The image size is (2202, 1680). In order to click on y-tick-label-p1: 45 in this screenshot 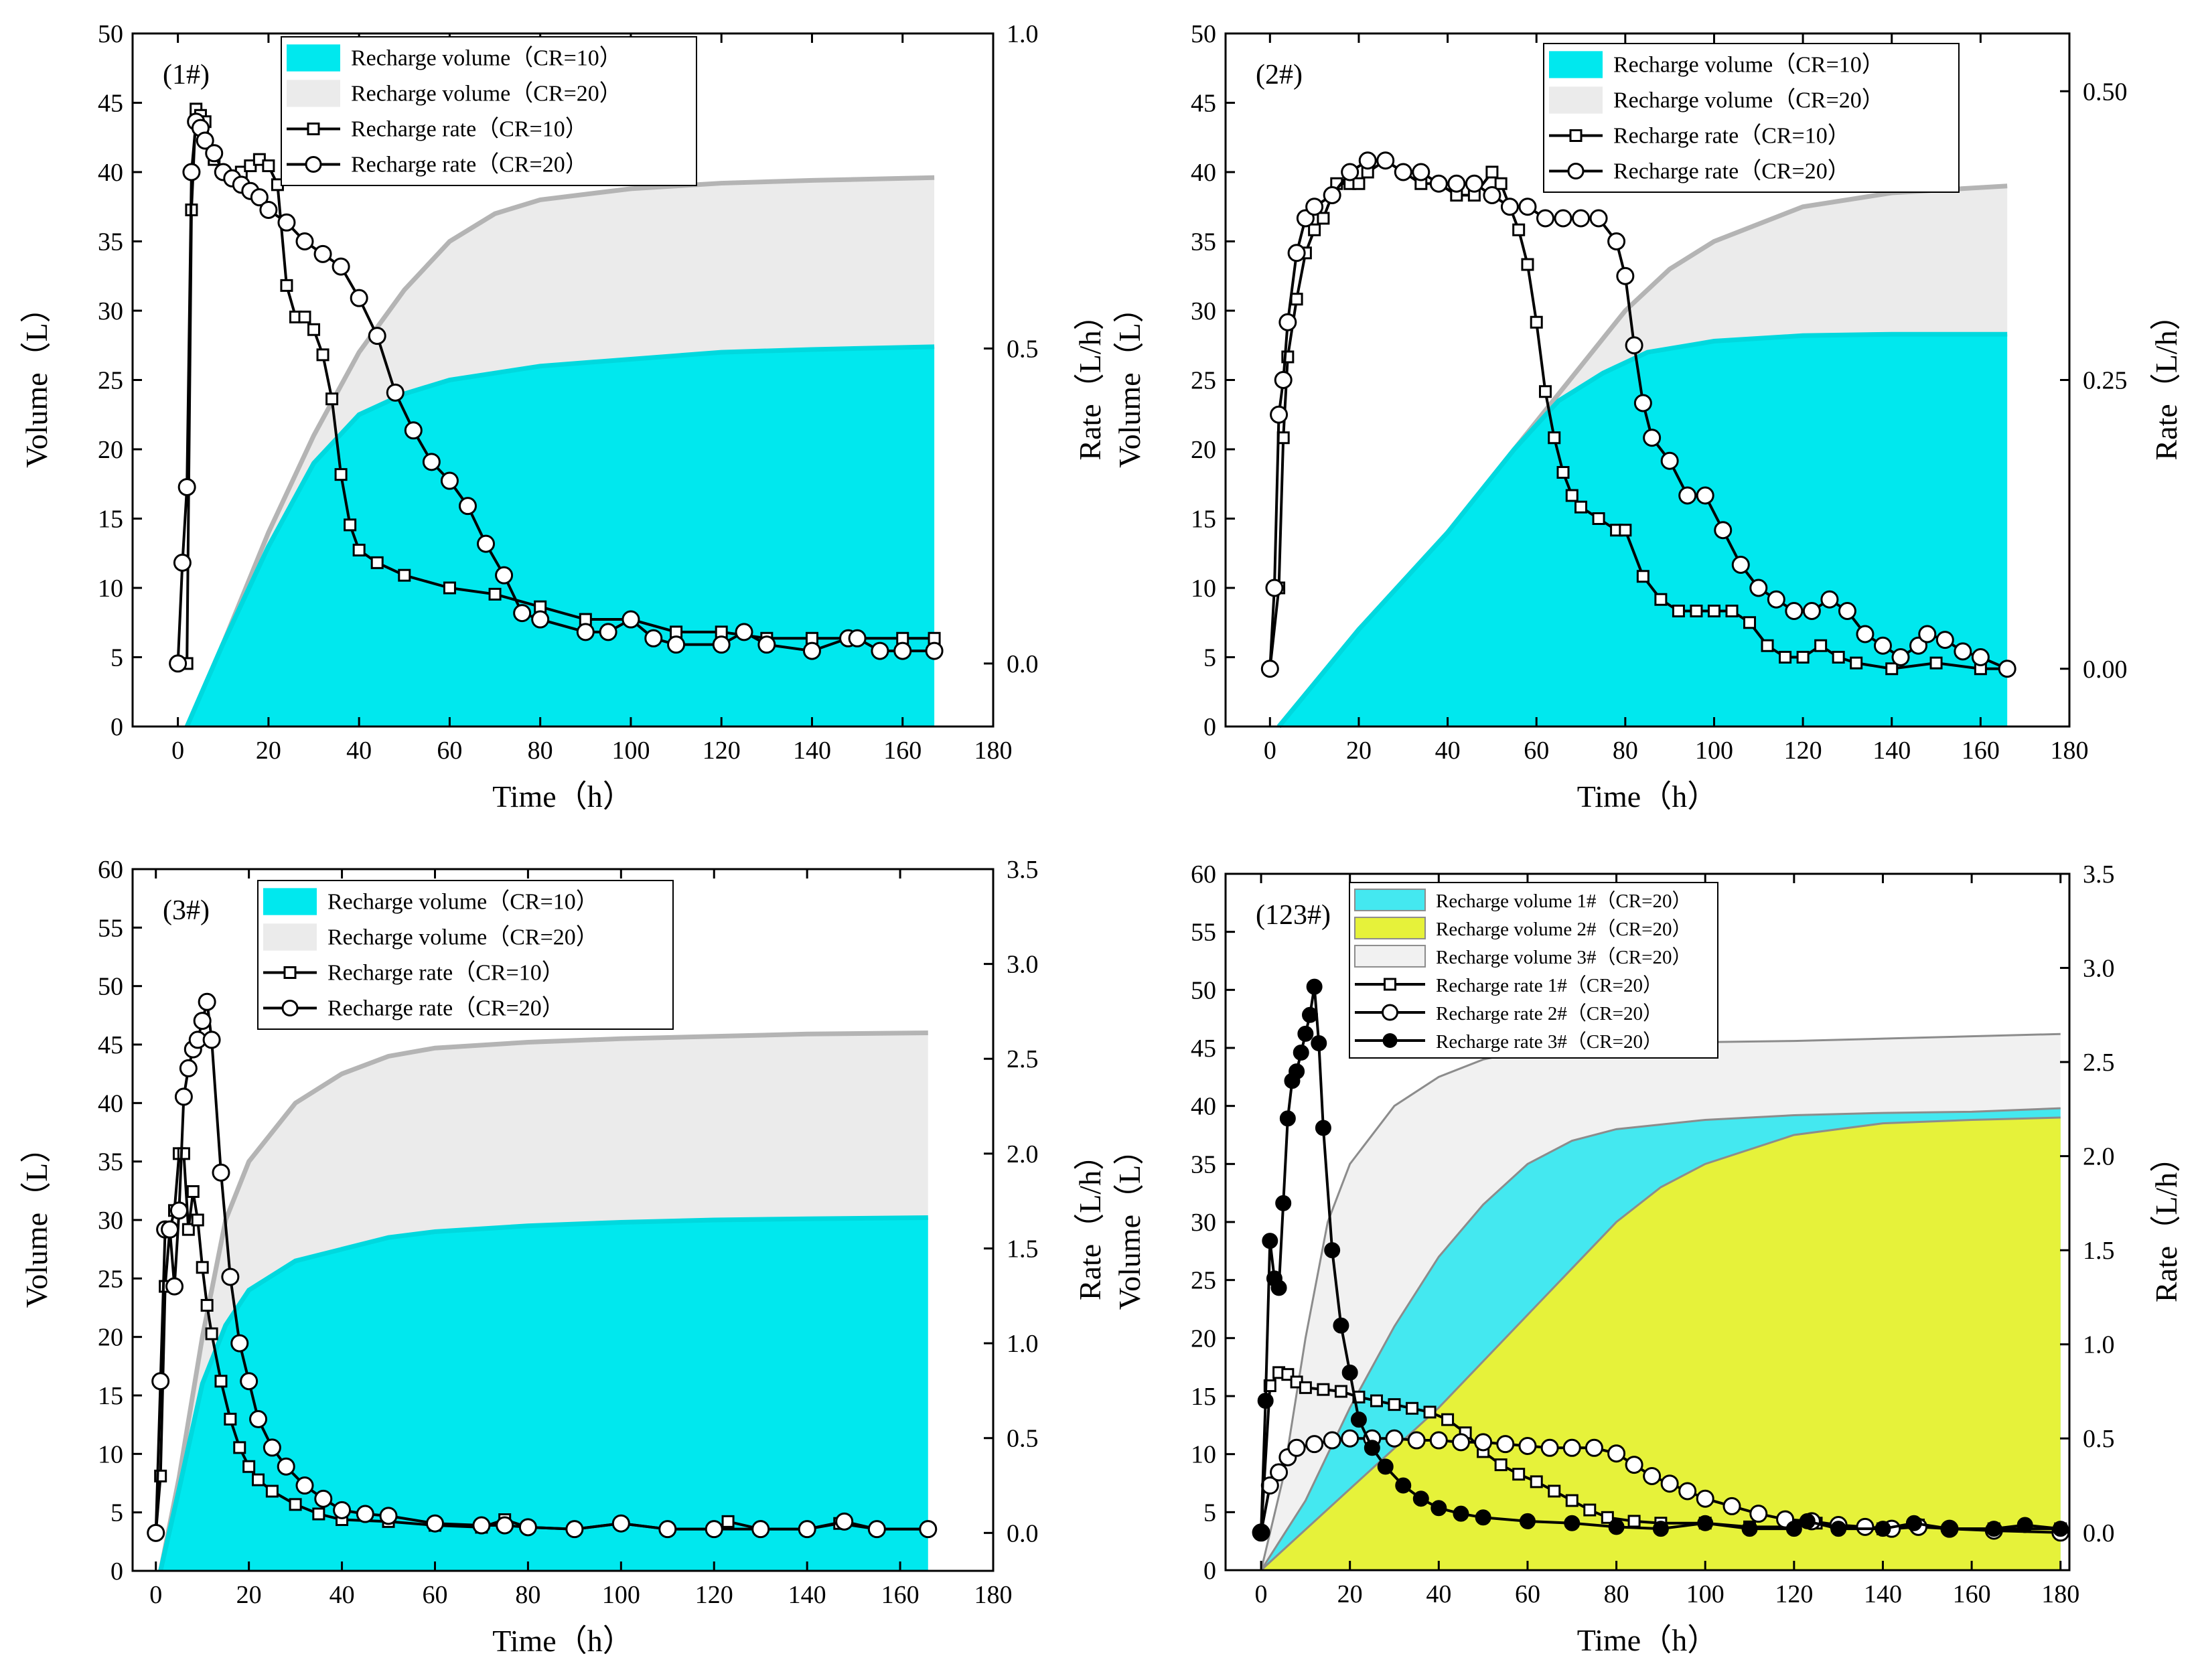, I will do `click(110, 104)`.